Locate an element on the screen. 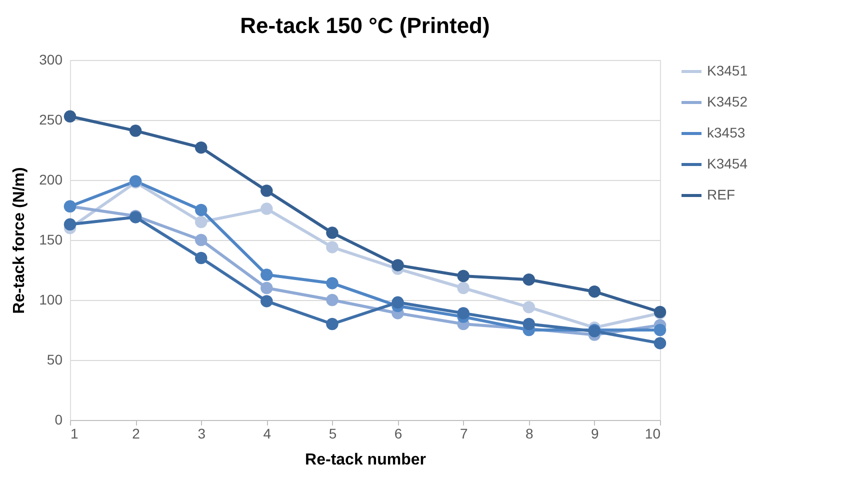 The width and height of the screenshot is (859, 499). x-tick-label: 3 is located at coordinates (202, 434).